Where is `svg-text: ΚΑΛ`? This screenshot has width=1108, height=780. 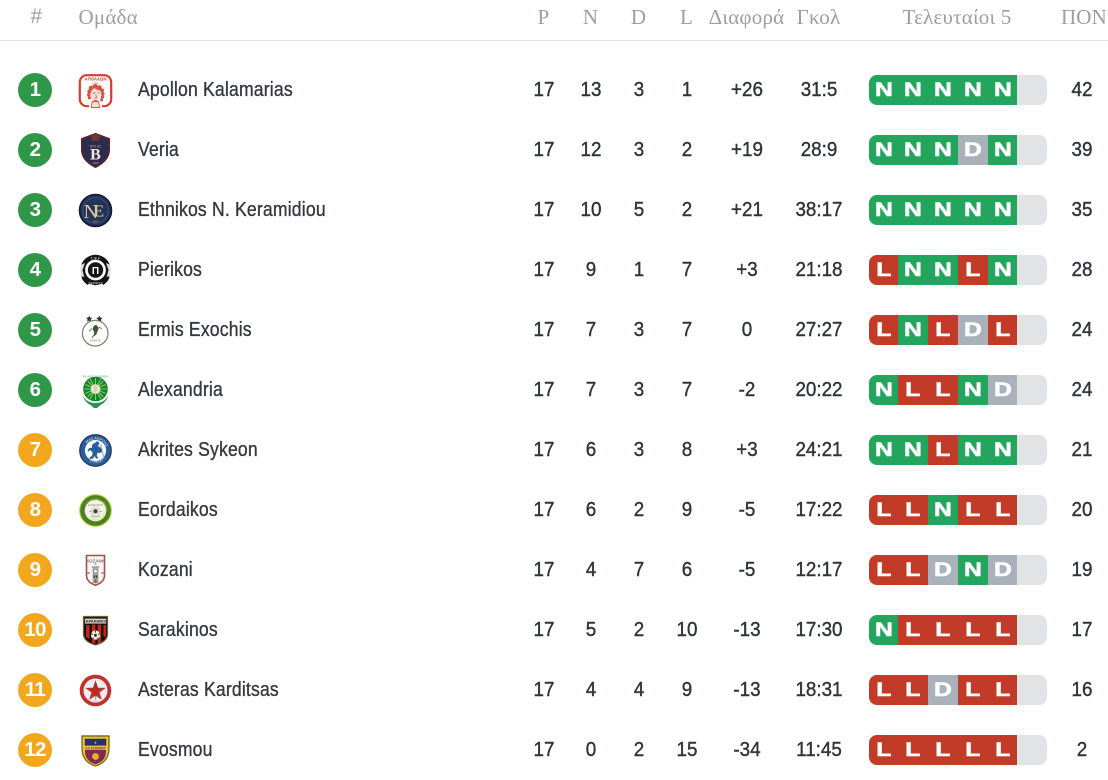 svg-text: ΚΑΛ is located at coordinates (95, 83).